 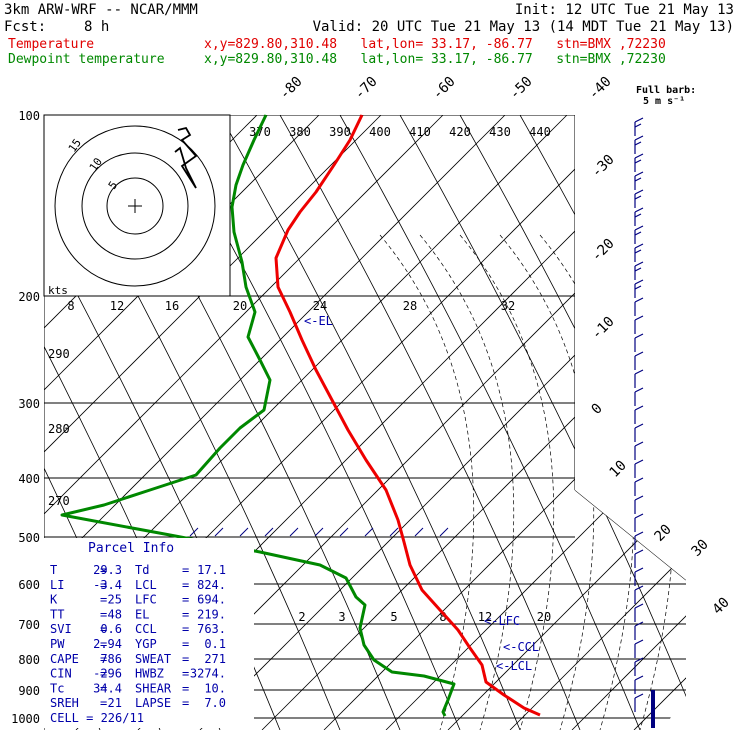 I want to click on pressure-label: 900, so click(x=29, y=691).